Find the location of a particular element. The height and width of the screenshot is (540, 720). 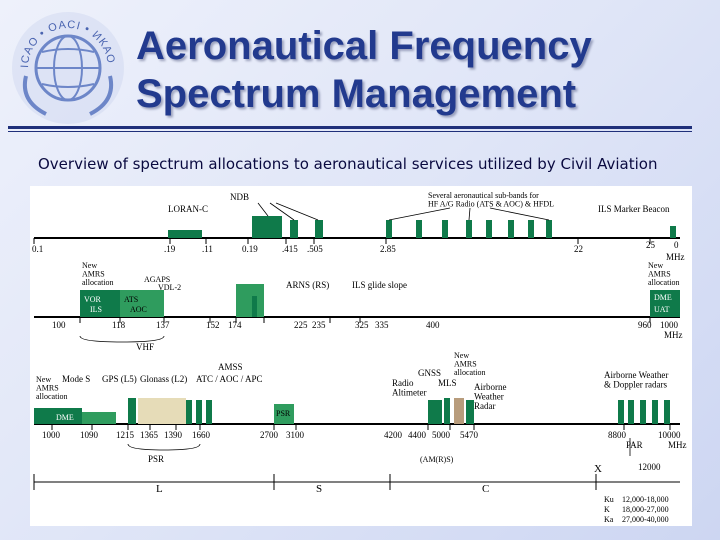

tick-label: 0.19 is located at coordinates (250, 249).